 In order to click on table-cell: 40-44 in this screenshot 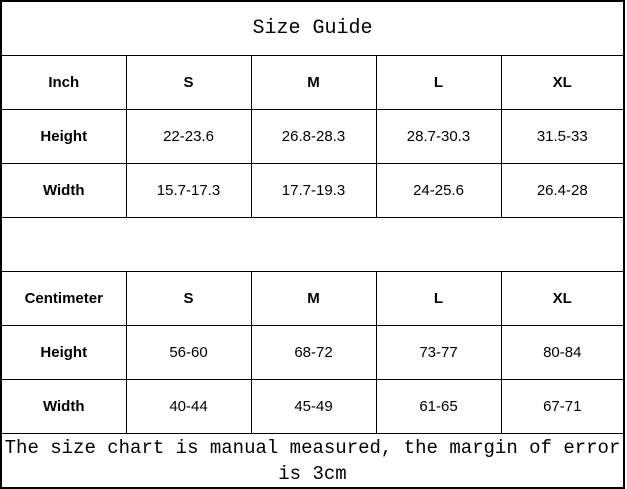, I will do `click(188, 406)`.